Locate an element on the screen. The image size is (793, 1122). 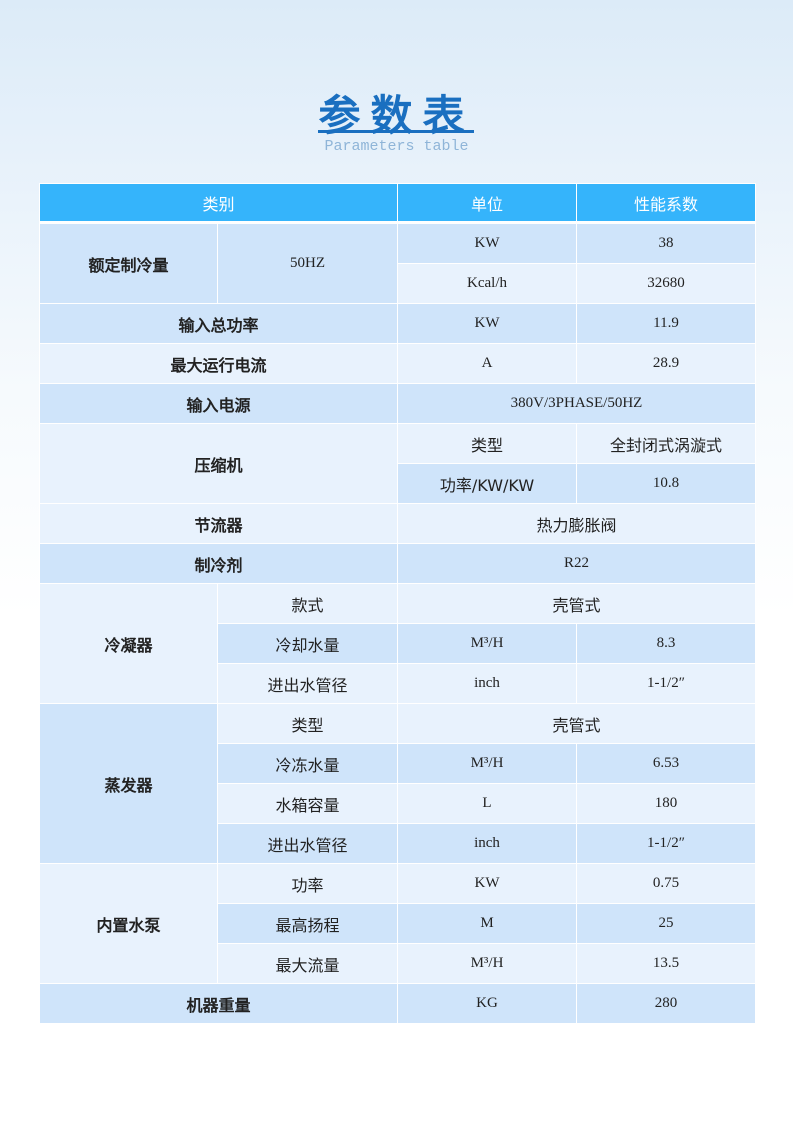
table-cell: M is located at coordinates (487, 923).